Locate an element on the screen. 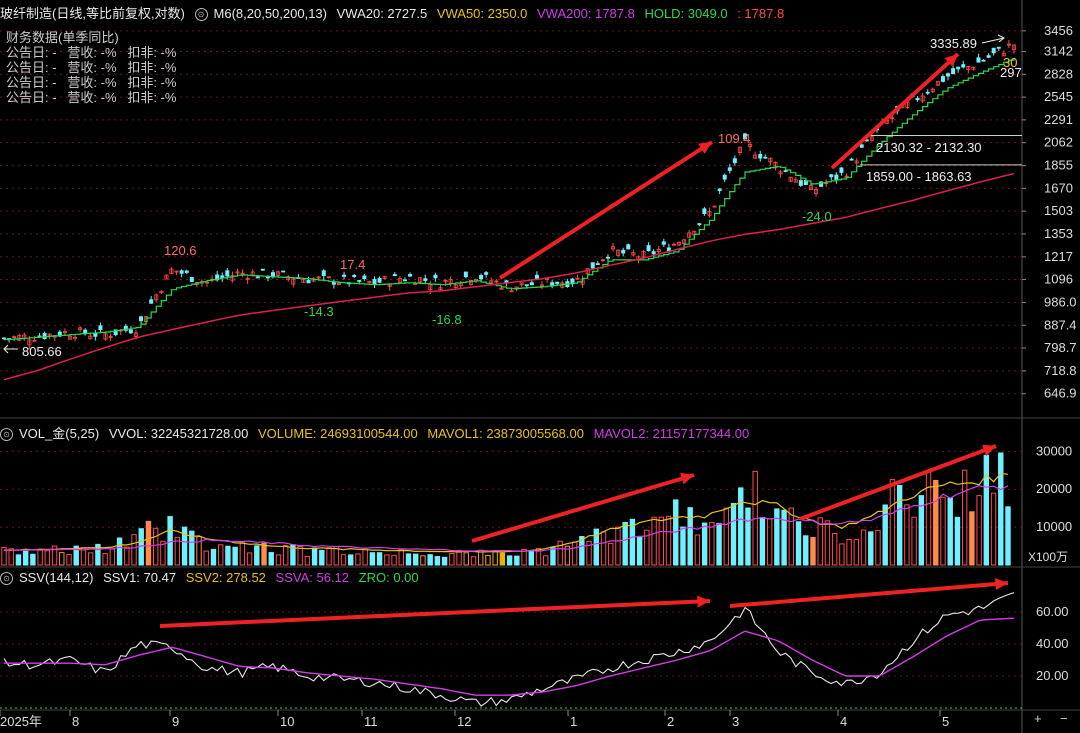 The image size is (1080, 733). ssv-name: SSV(144,12) is located at coordinates (56, 577).